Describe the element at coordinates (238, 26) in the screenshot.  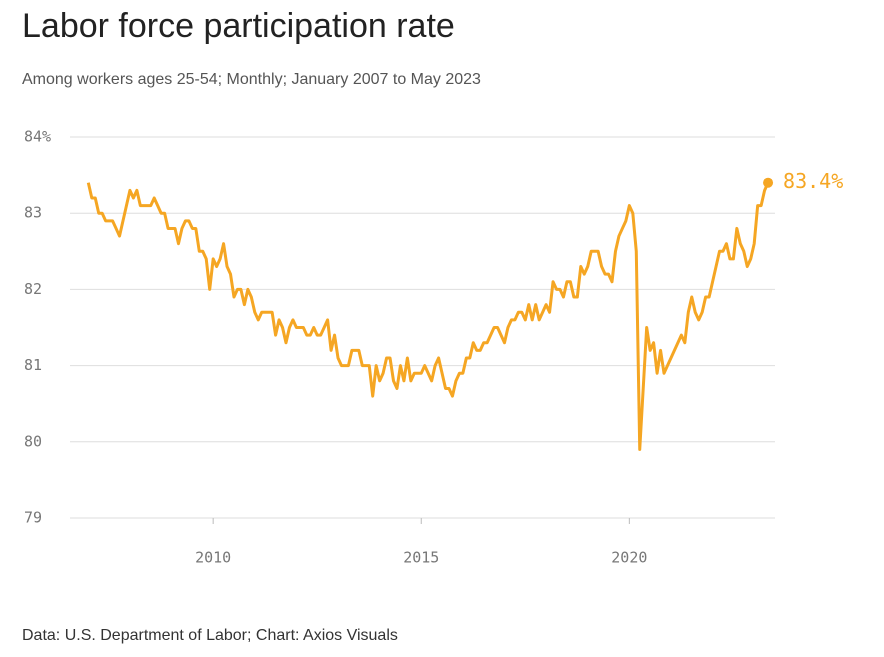
I see `chart-title: Labor force participation rate` at that location.